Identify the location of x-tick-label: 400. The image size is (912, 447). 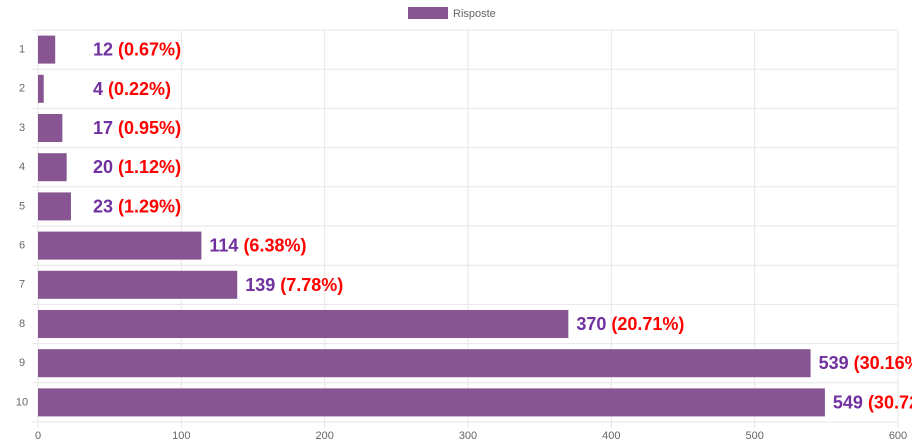
(611, 436).